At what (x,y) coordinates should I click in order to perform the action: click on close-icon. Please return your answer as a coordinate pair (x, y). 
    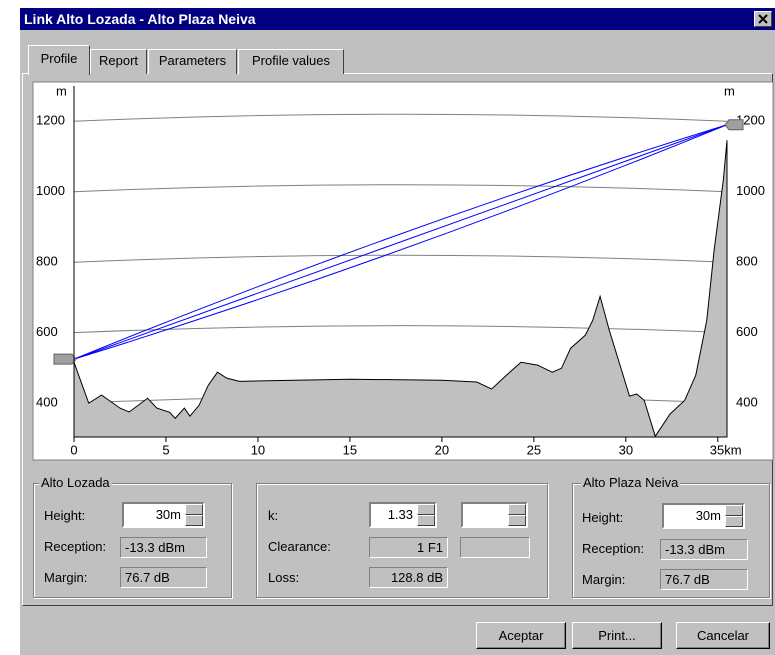
    Looking at the image, I should click on (763, 19).